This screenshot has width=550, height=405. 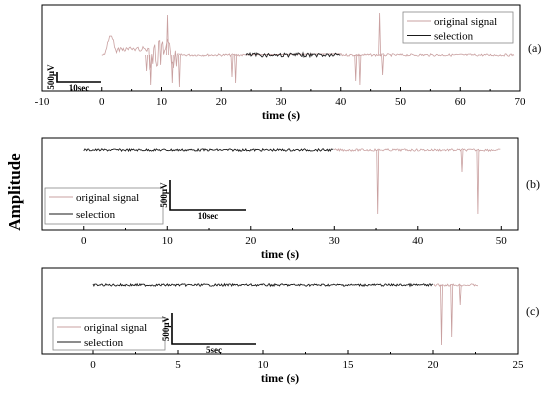 I want to click on x-tick-label: -10, so click(x=42, y=102).